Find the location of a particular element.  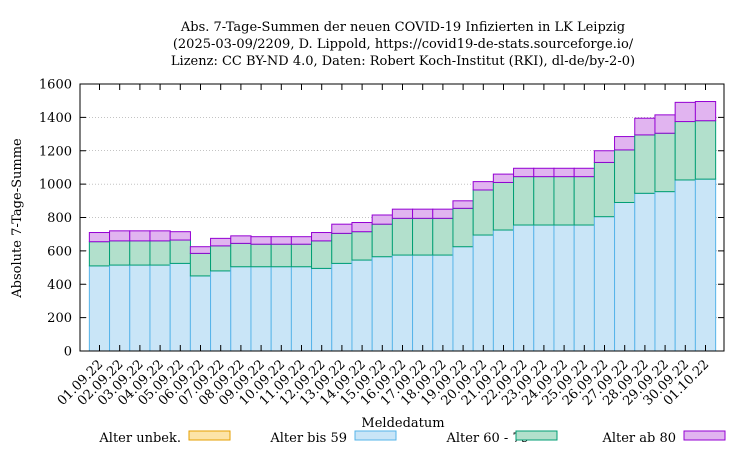

y-tick-label: 0 is located at coordinates (68, 352).